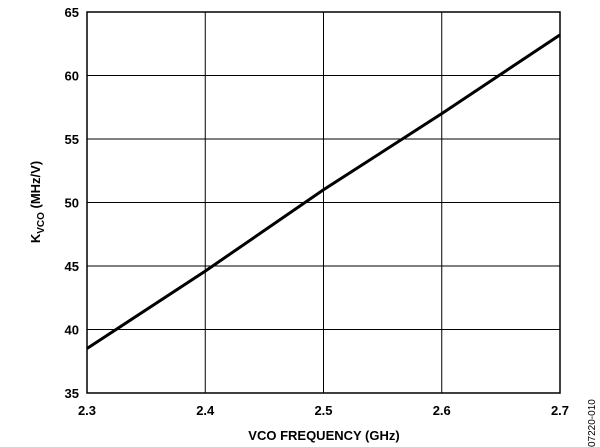 Image resolution: width=600 pixels, height=447 pixels. I want to click on y-tick-label: 55, so click(72, 139).